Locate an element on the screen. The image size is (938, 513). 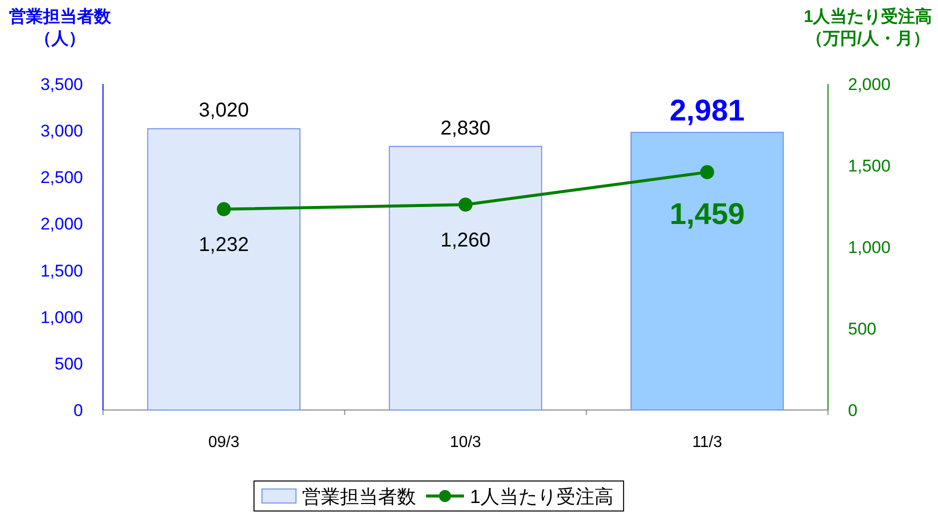
data-label: 3,020 is located at coordinates (223, 111).